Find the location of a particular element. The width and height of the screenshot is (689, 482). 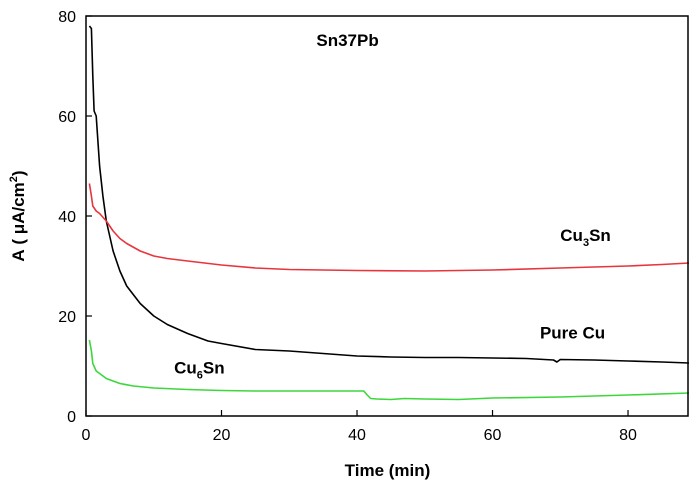

x-axis-title: Time (min) is located at coordinates (388, 470).